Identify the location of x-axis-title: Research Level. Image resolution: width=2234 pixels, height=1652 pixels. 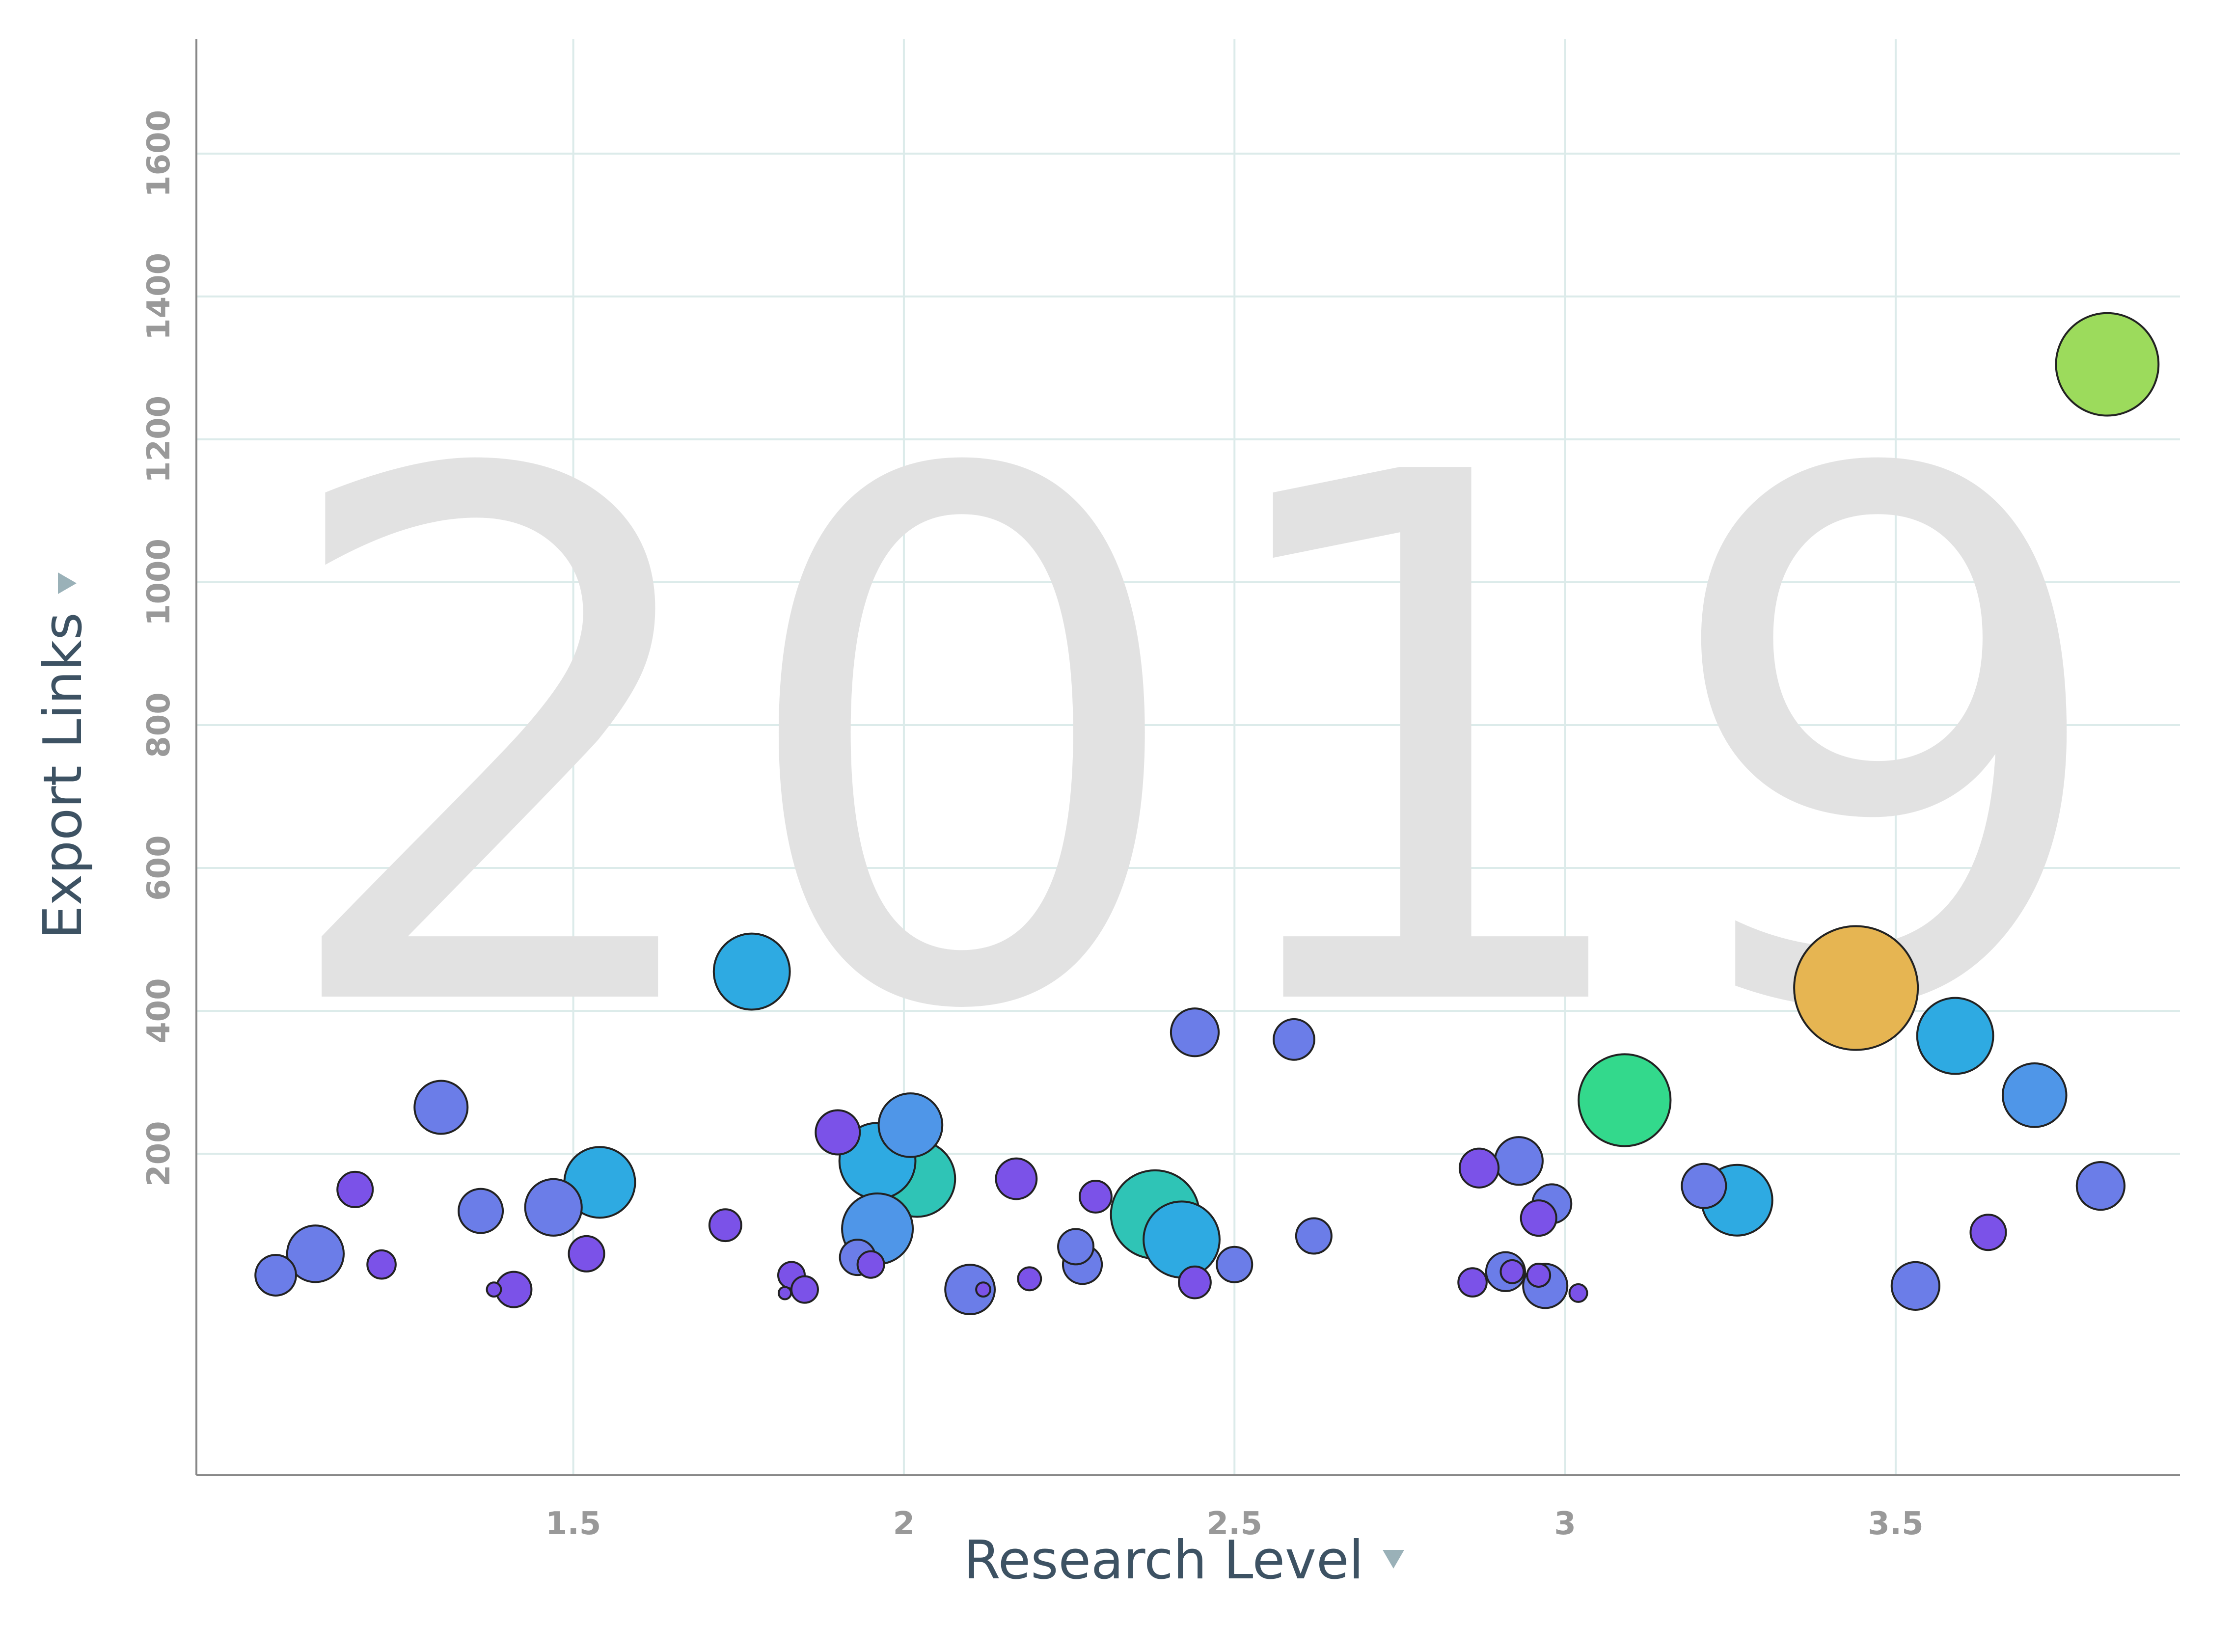
(1164, 1560).